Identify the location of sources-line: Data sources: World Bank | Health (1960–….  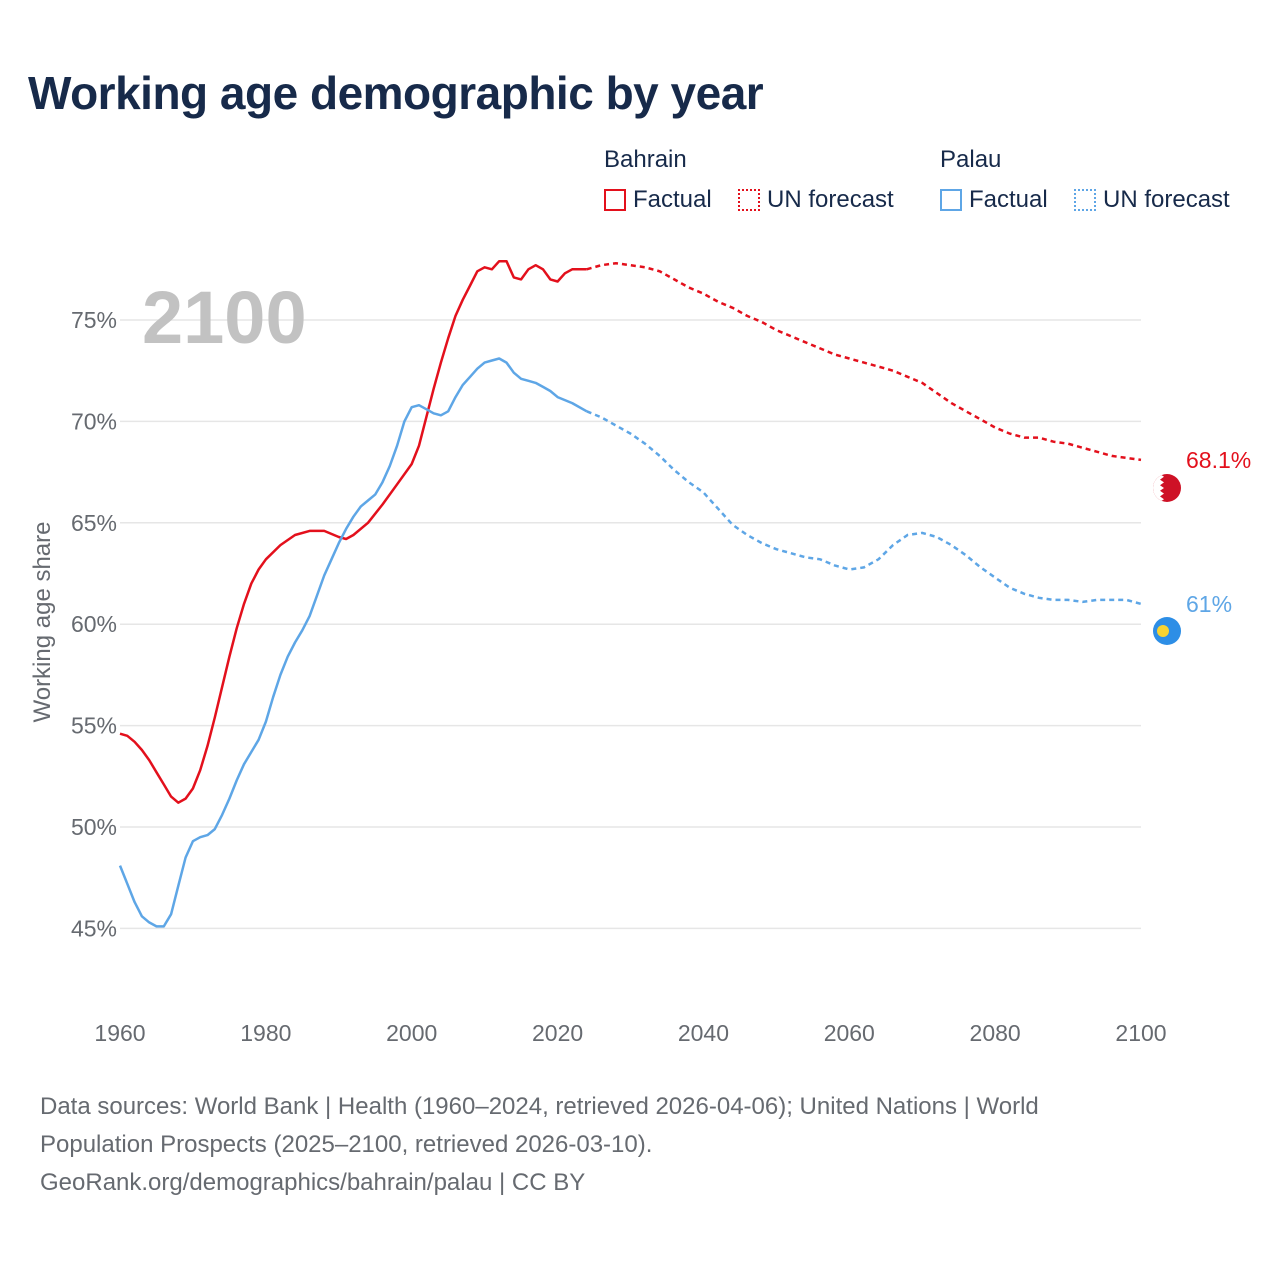
(539, 1106).